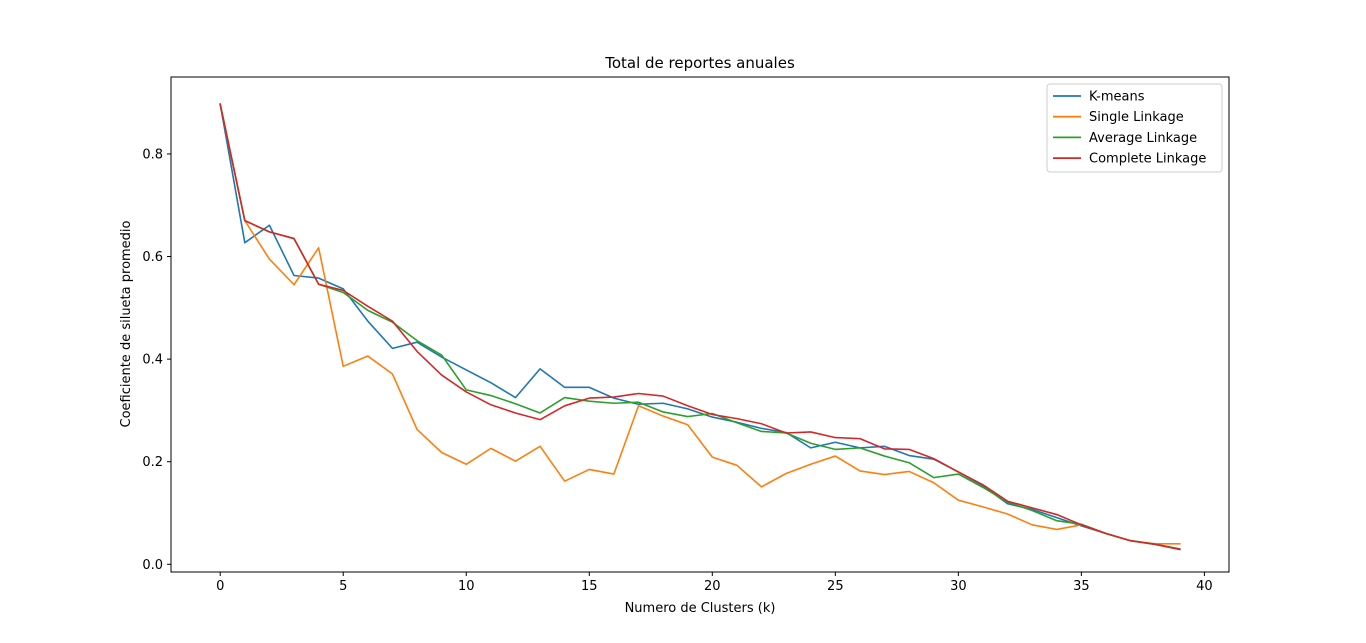 The image size is (1366, 643). What do you see at coordinates (589, 586) in the screenshot?
I see `x-tick-label: 15` at bounding box center [589, 586].